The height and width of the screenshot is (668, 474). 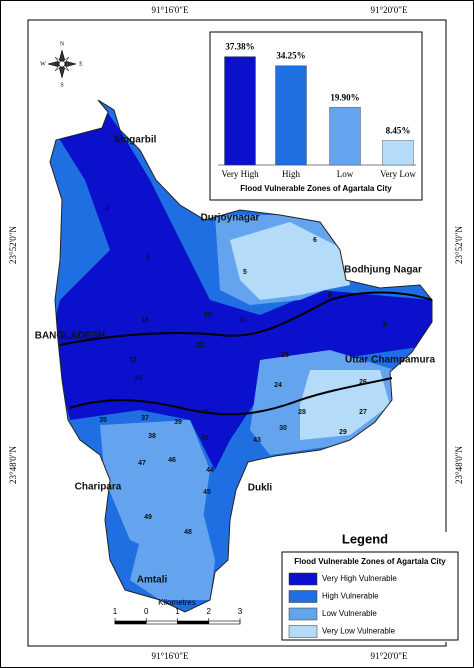 What do you see at coordinates (302, 412) in the screenshot?
I see `ward-label: 28` at bounding box center [302, 412].